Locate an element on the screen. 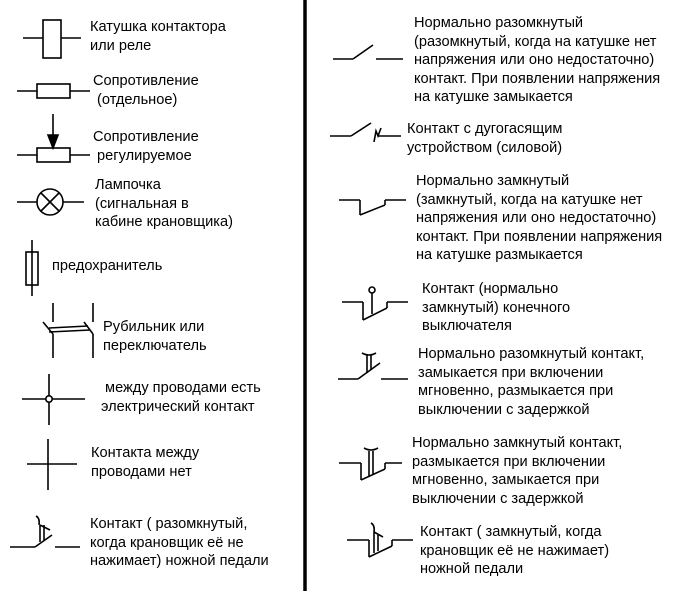 The width and height of the screenshot is (700, 591). label-line: между проводами есть is located at coordinates (181, 388).